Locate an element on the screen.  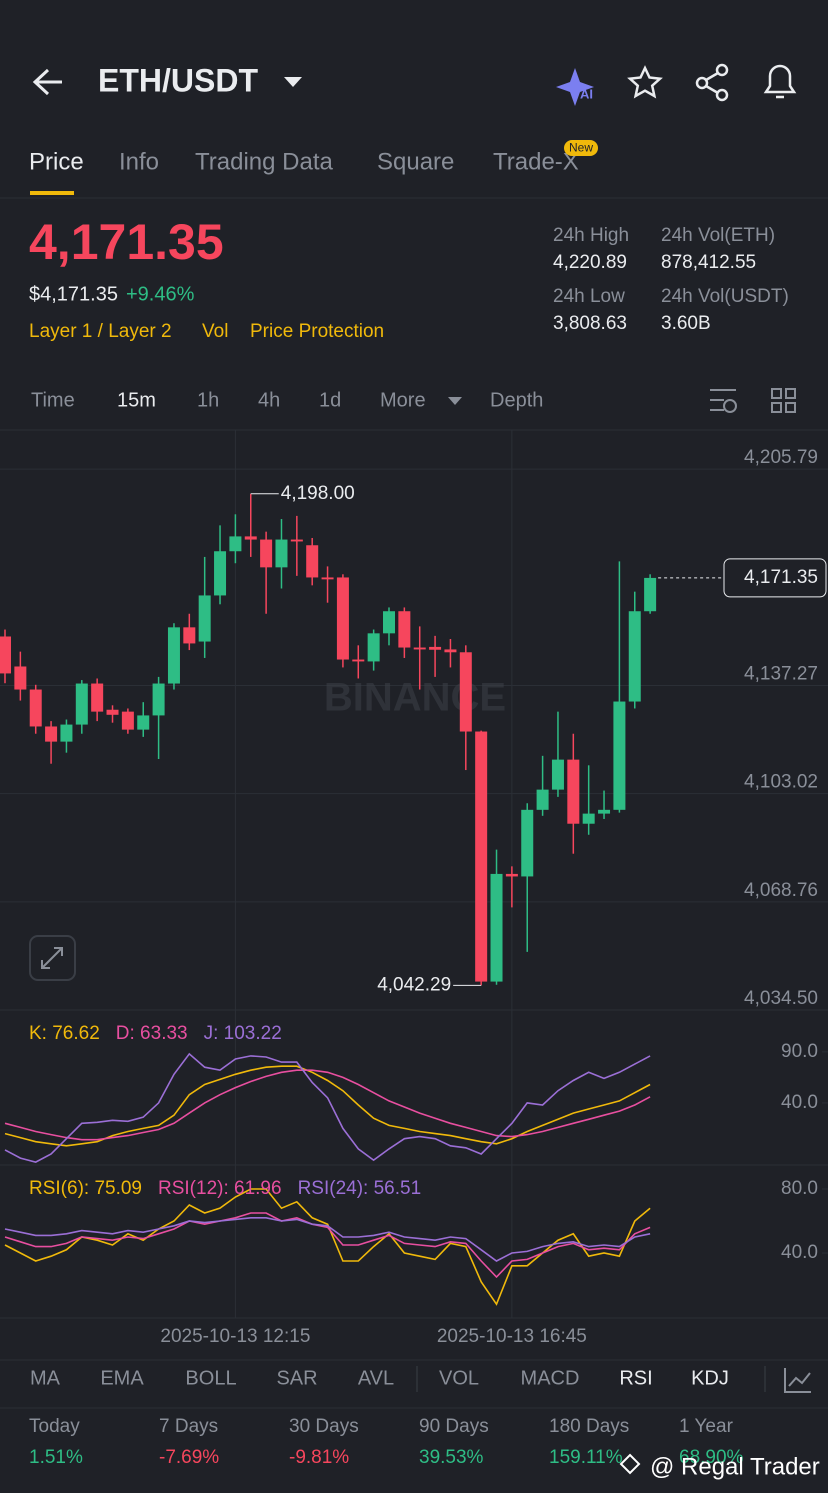
y-tick-label: 4,034.50 is located at coordinates (781, 998).